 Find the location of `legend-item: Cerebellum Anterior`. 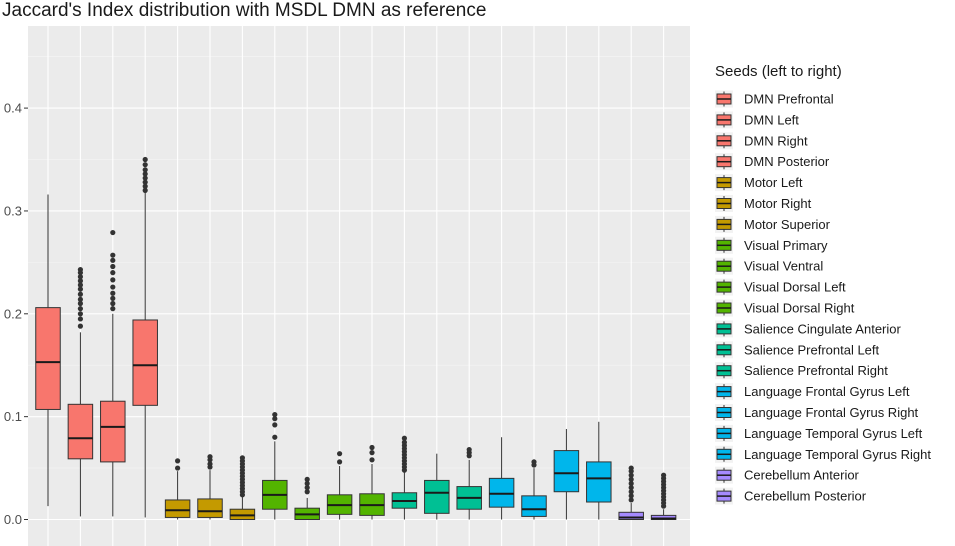

legend-item: Cerebellum Anterior is located at coordinates (787, 475).